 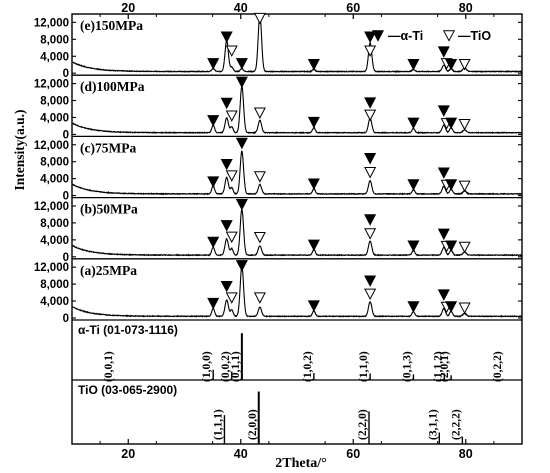 I want to click on y-axis-label: Intensity(a.u.), so click(x=19, y=149).